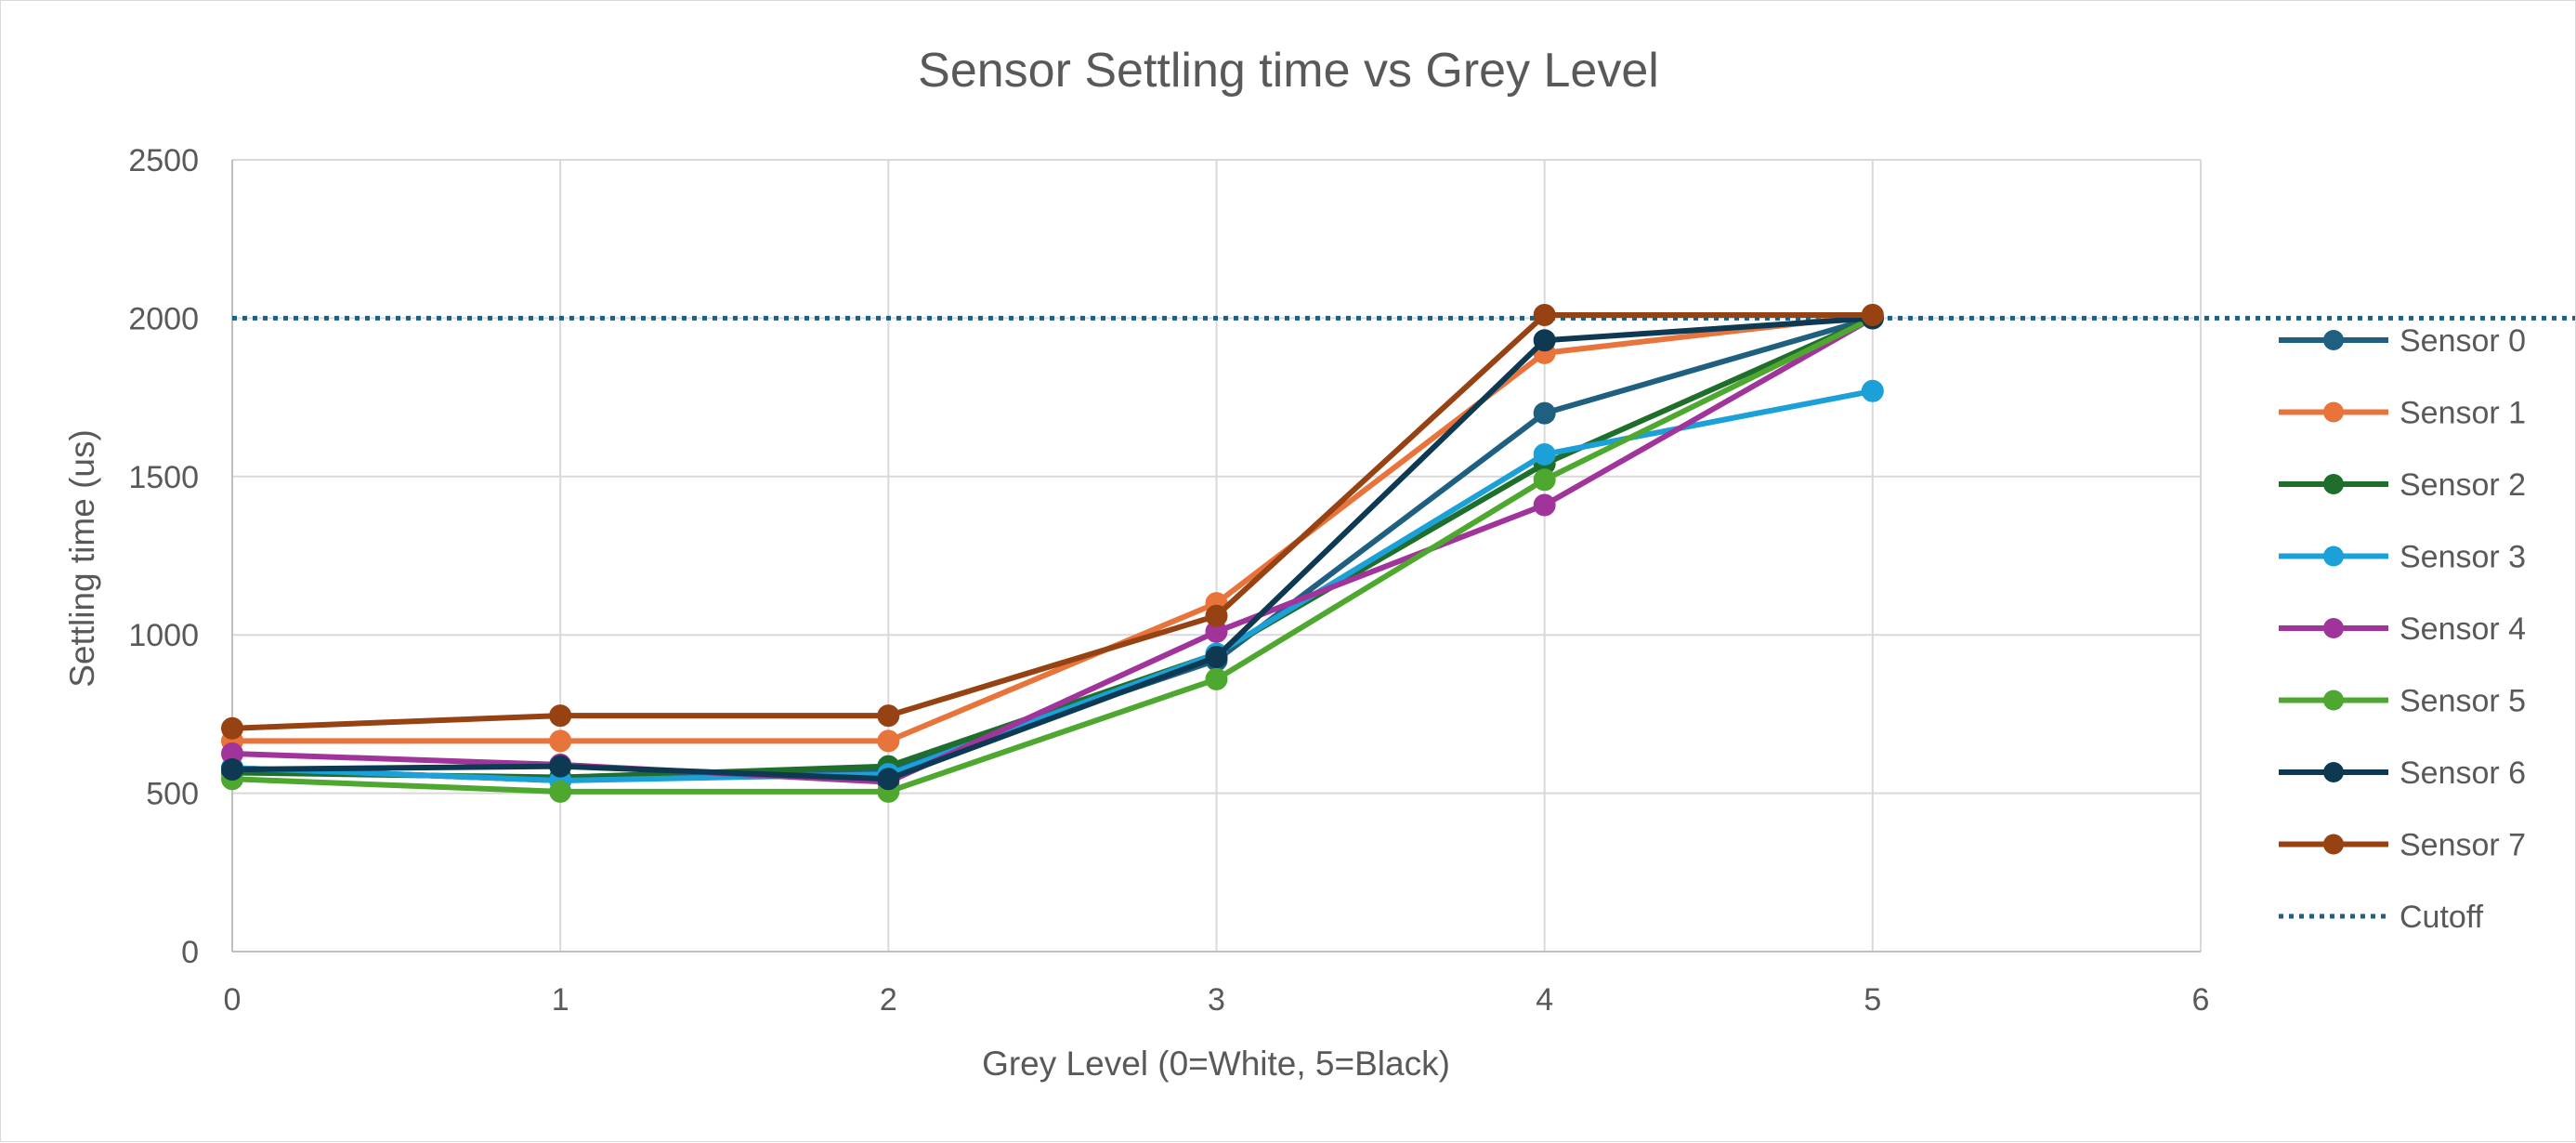 The height and width of the screenshot is (1143, 2576). What do you see at coordinates (560, 1000) in the screenshot?
I see `x-tick-label: 1` at bounding box center [560, 1000].